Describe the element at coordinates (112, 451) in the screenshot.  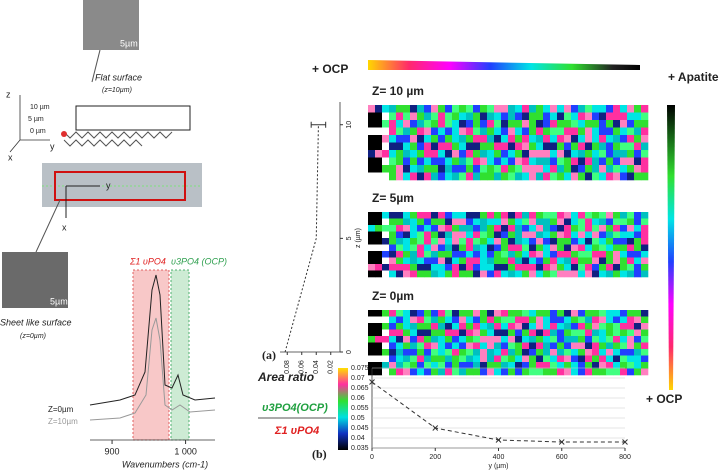
I see `x-tick-label: 900` at that location.